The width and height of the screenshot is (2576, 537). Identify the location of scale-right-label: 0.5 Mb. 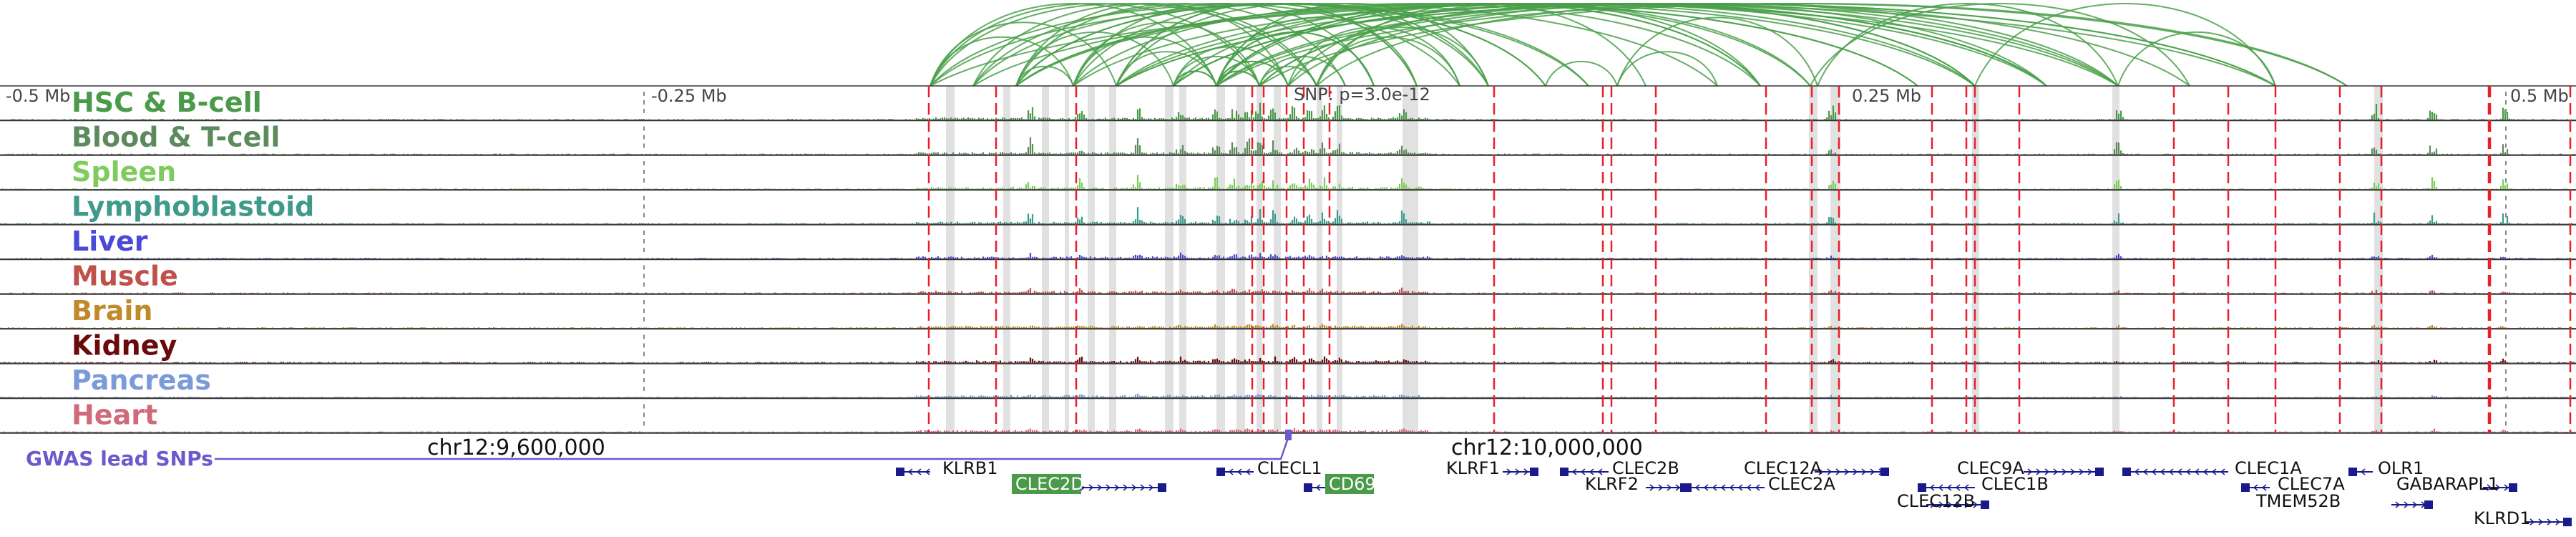
(2539, 96).